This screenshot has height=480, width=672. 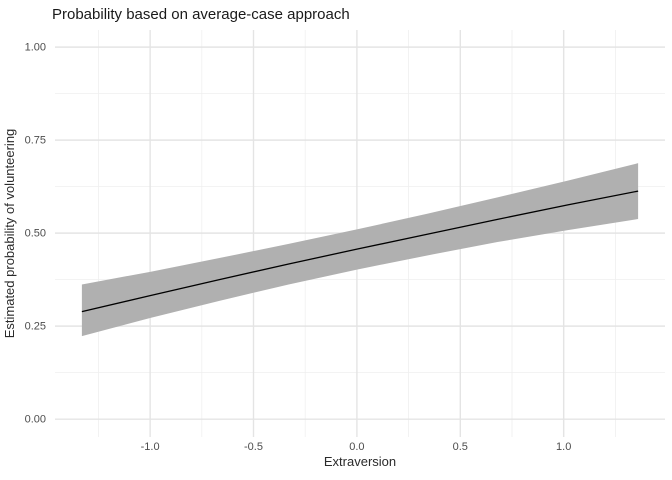 I want to click on x-tick-label: -1.0, so click(x=150, y=447).